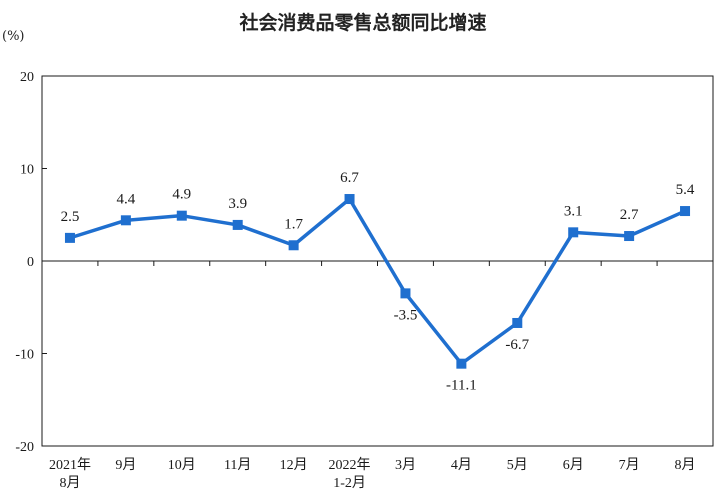  Describe the element at coordinates (573, 211) in the screenshot. I see `data-label: 3.1` at that location.